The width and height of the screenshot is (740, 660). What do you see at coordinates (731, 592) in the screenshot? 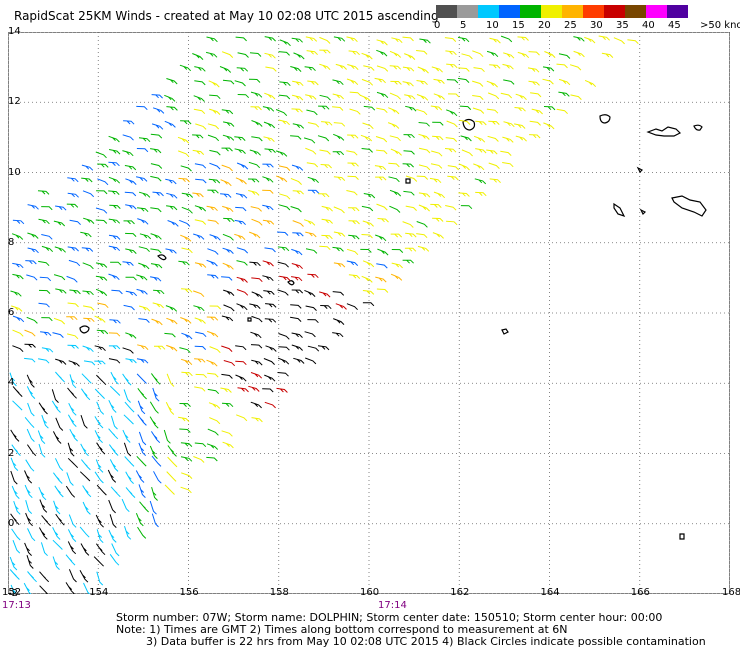
I see `lon-tick-label: 168` at bounding box center [731, 592].